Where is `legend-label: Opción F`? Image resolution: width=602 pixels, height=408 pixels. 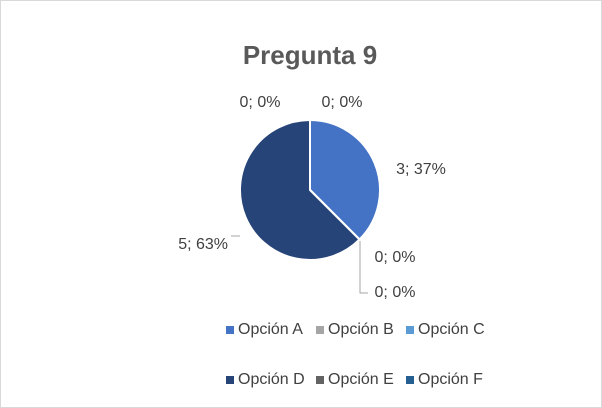 legend-label: Opción F is located at coordinates (450, 379).